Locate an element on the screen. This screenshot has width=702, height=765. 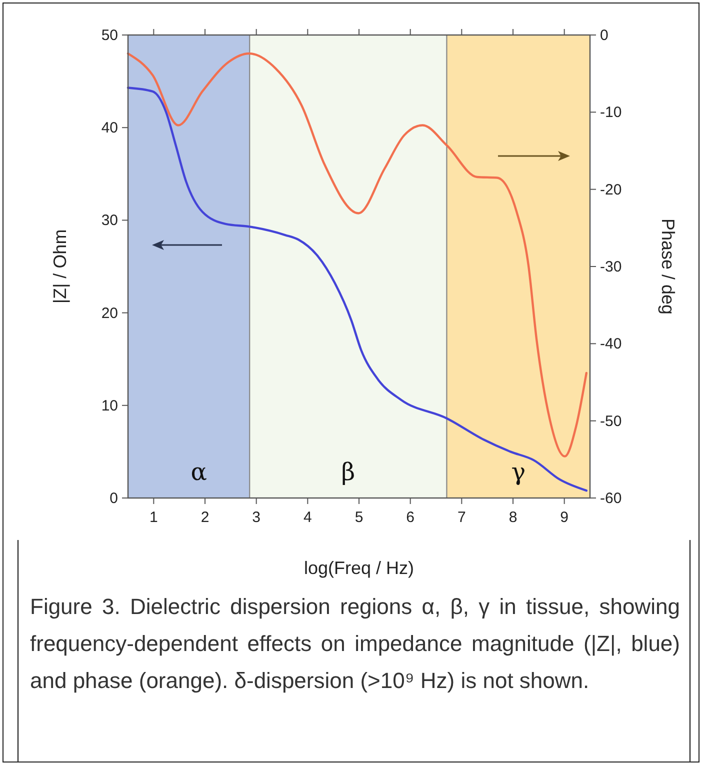
x-tick-label: 1 is located at coordinates (153, 517).